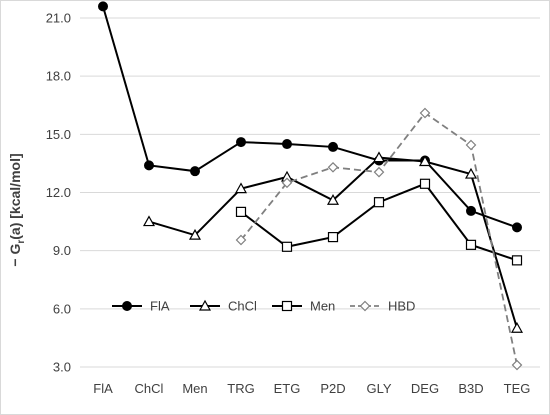  I want to click on x-tick-label: FlA, so click(103, 388).